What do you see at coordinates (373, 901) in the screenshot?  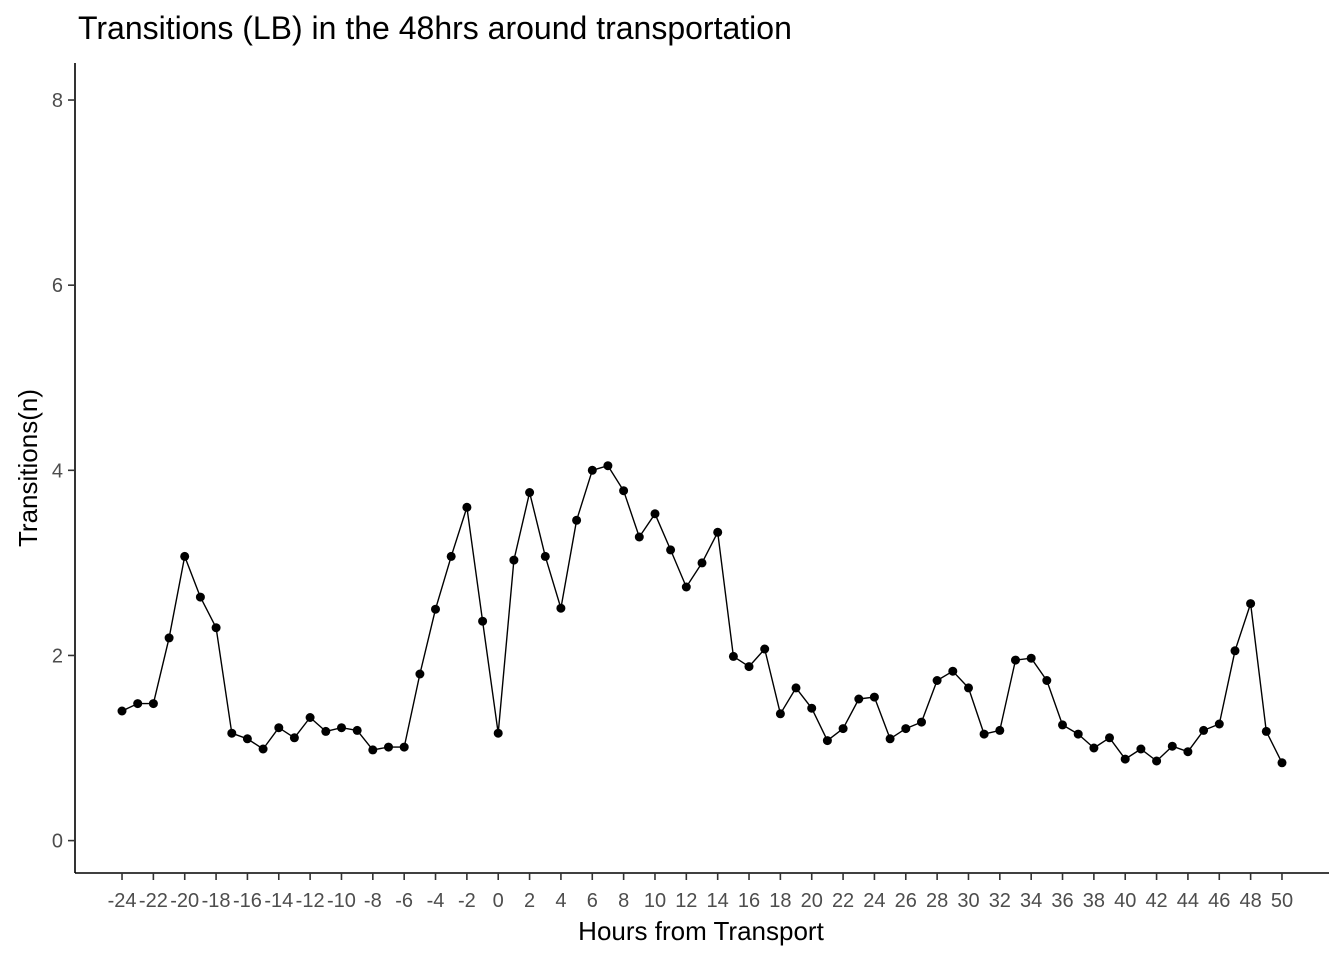 I see `x-tick-label: -8` at bounding box center [373, 901].